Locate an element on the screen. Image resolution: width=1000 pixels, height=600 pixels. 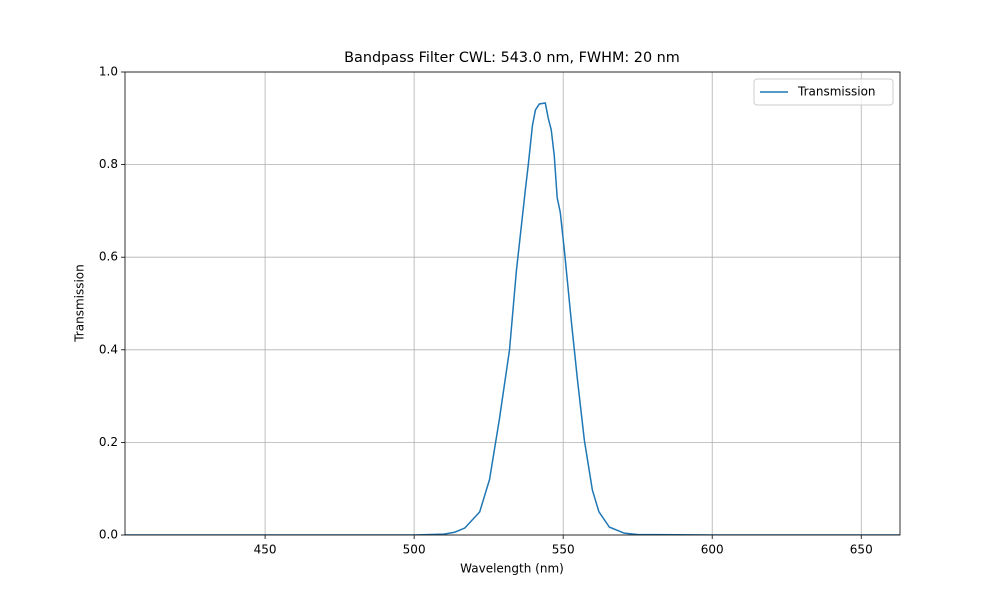
x-axis-label: Wavelength (nm) is located at coordinates (512, 569).